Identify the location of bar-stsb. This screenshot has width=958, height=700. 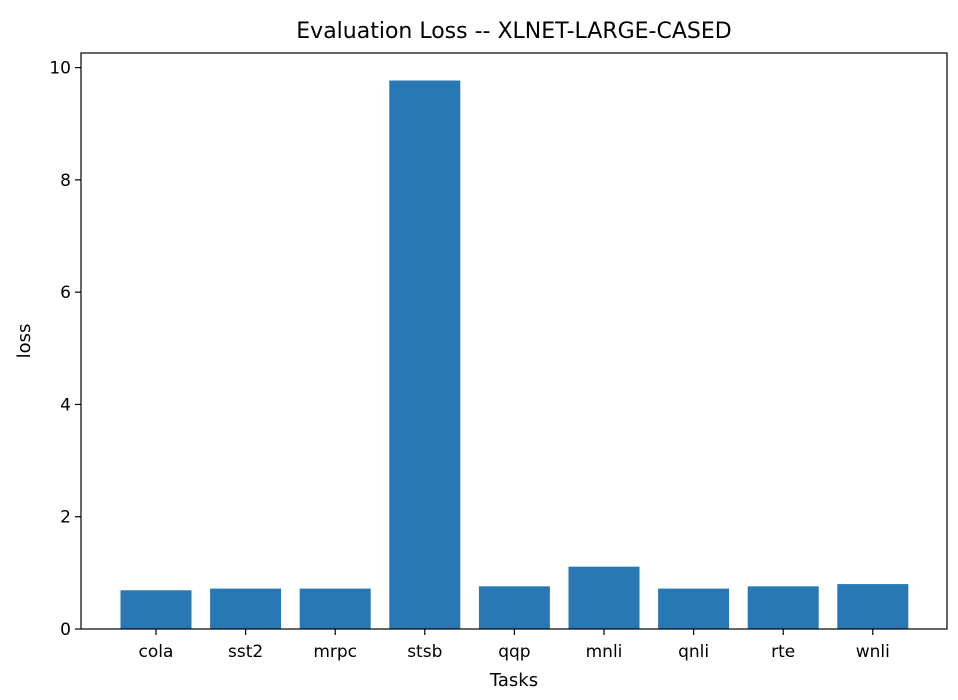
(425, 354).